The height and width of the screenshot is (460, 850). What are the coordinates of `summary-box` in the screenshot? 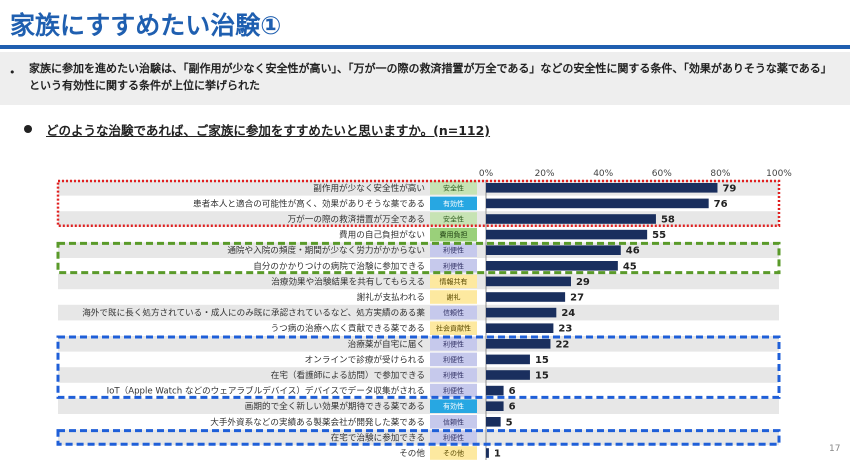 It's located at (425, 78).